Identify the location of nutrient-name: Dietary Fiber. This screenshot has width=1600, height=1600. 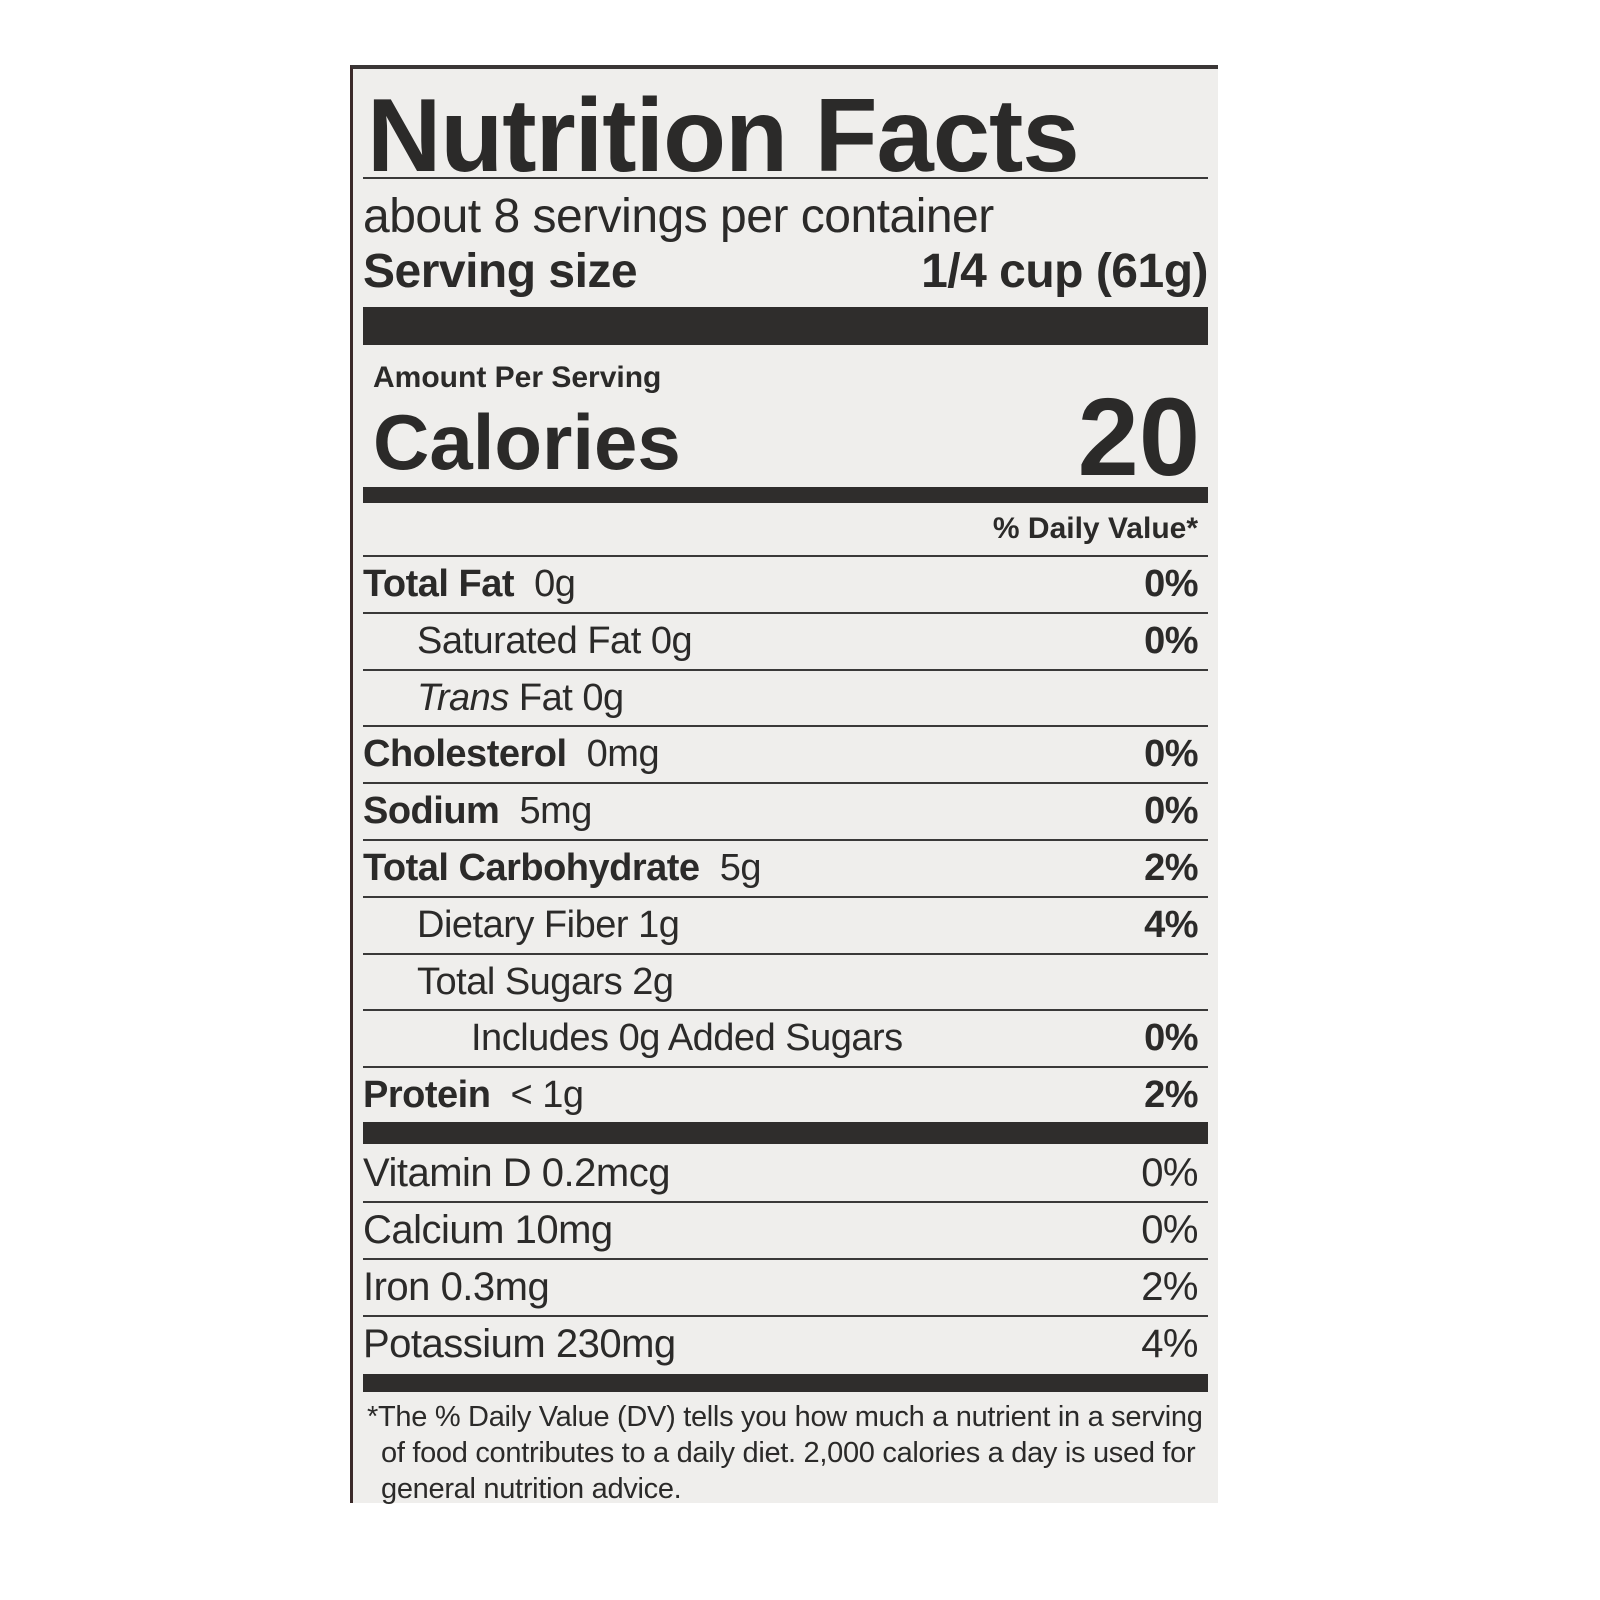
(523, 924).